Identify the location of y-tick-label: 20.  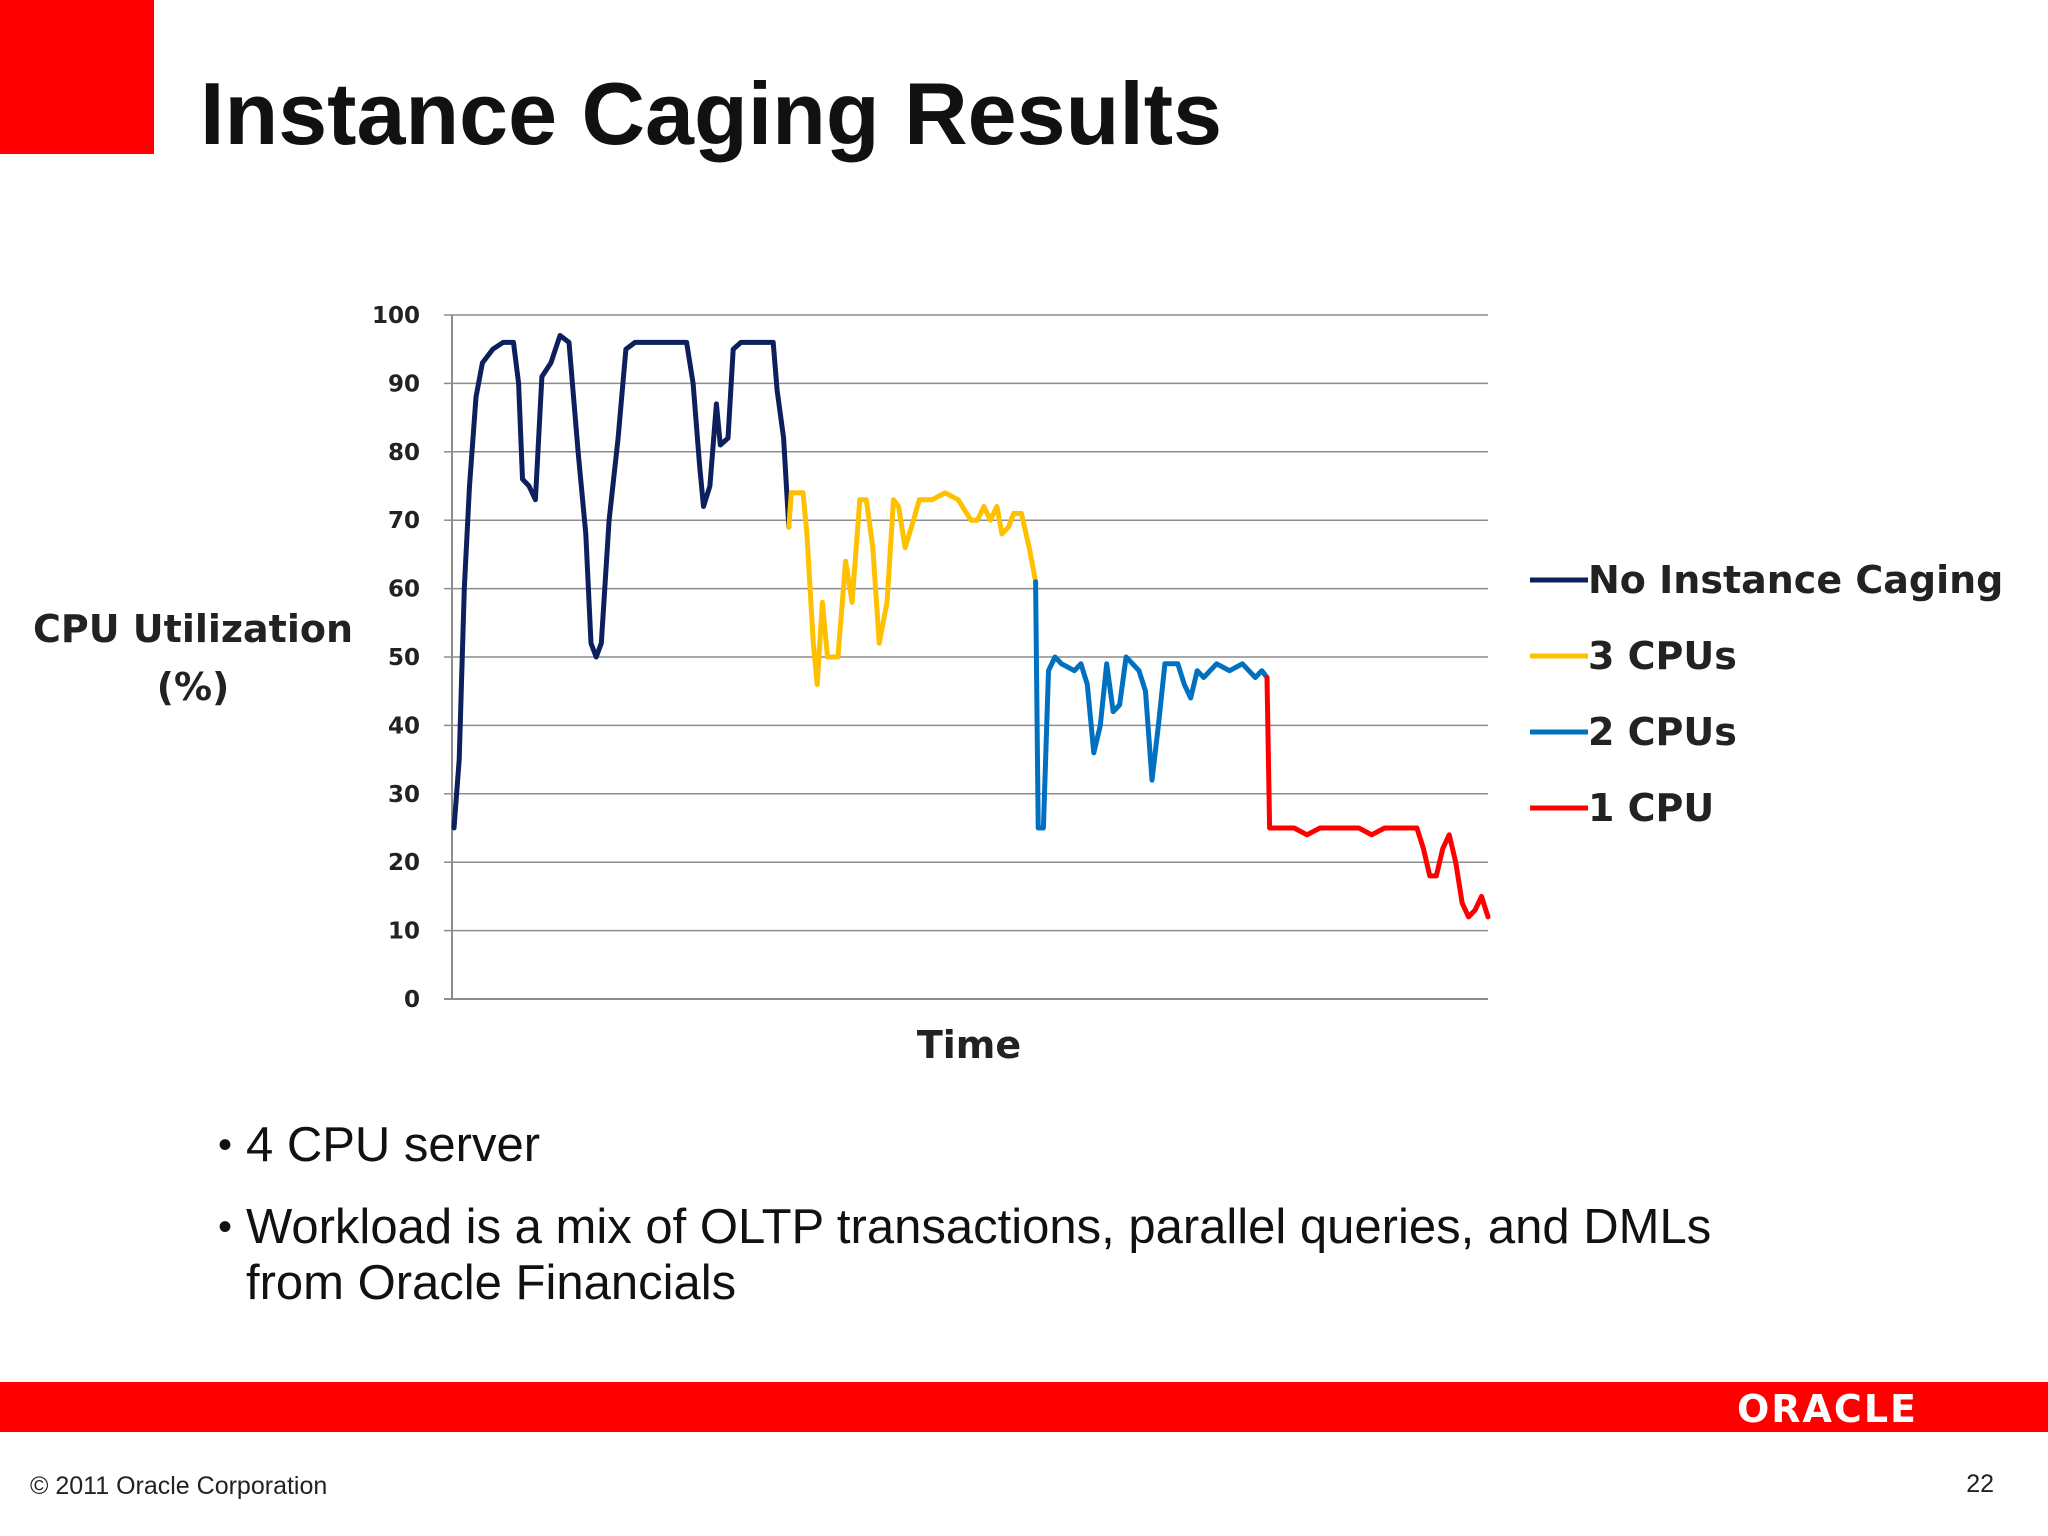
(404, 863).